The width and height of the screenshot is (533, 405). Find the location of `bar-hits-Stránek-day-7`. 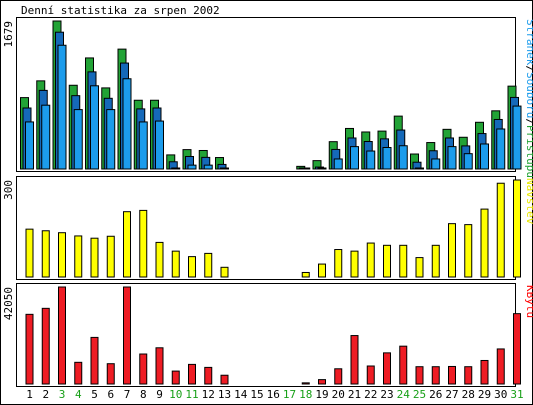

bar-hits-Stránek-day-7 is located at coordinates (127, 124).